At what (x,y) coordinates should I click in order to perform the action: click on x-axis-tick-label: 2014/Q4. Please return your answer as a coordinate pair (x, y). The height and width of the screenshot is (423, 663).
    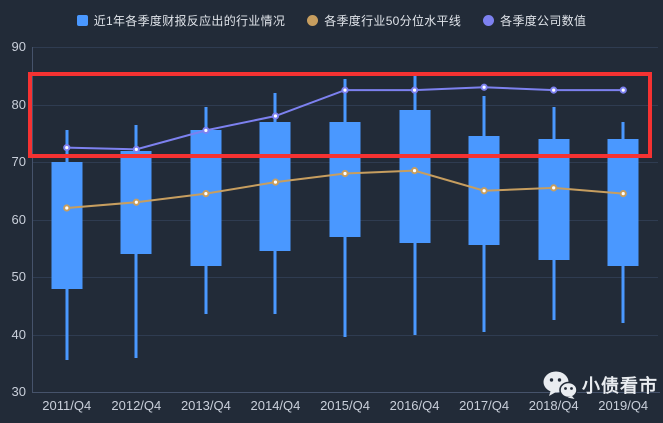
    Looking at the image, I should click on (275, 405).